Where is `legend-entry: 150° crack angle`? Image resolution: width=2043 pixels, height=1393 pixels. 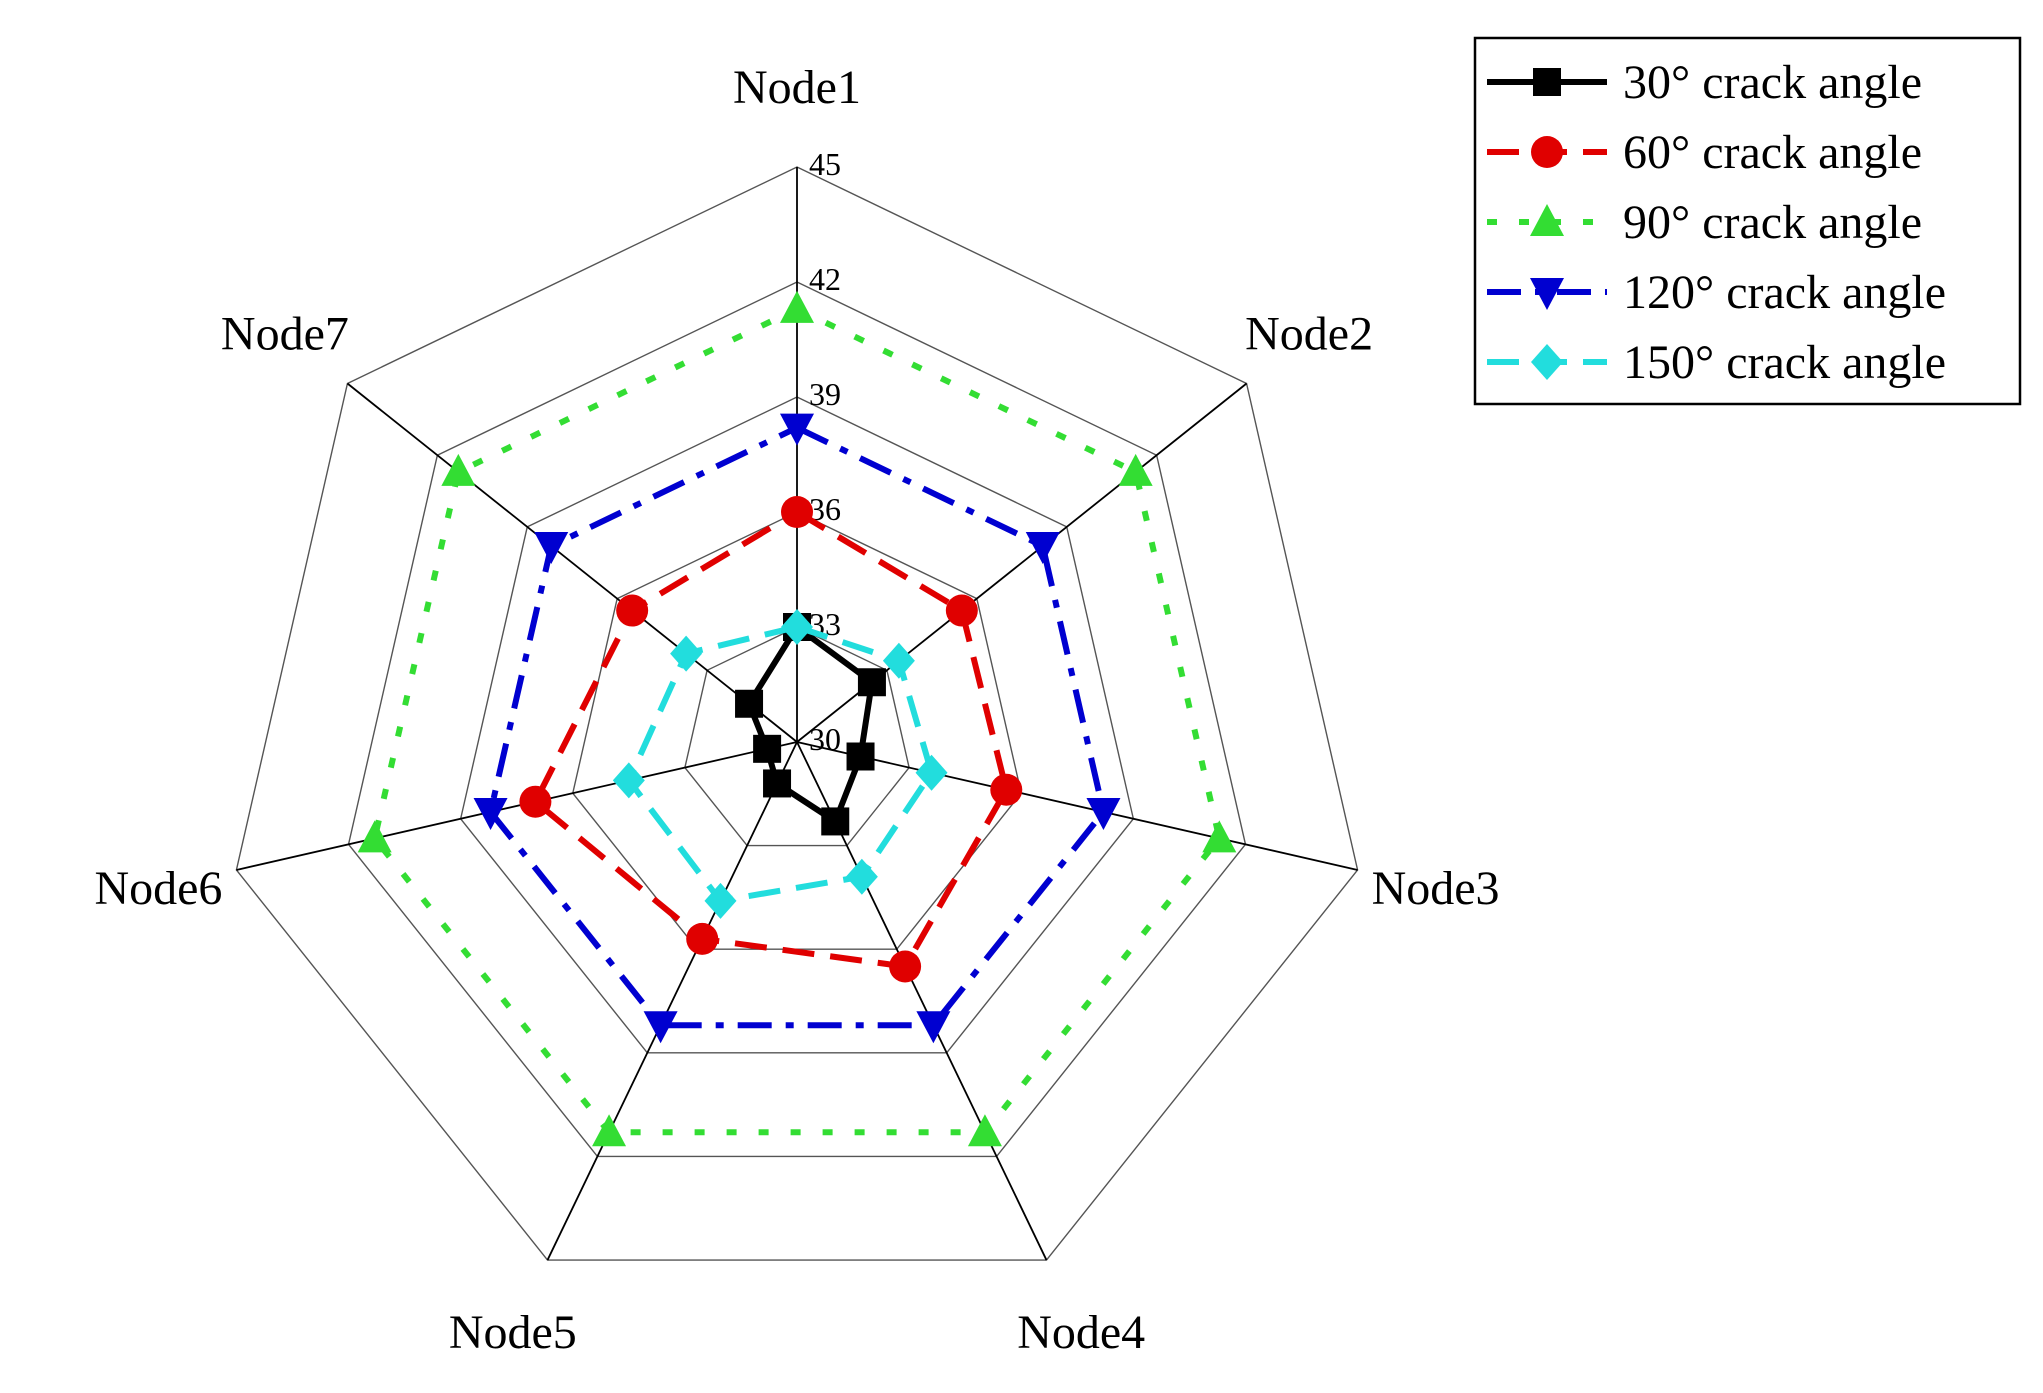
legend-entry: 150° crack angle is located at coordinates (1716, 362).